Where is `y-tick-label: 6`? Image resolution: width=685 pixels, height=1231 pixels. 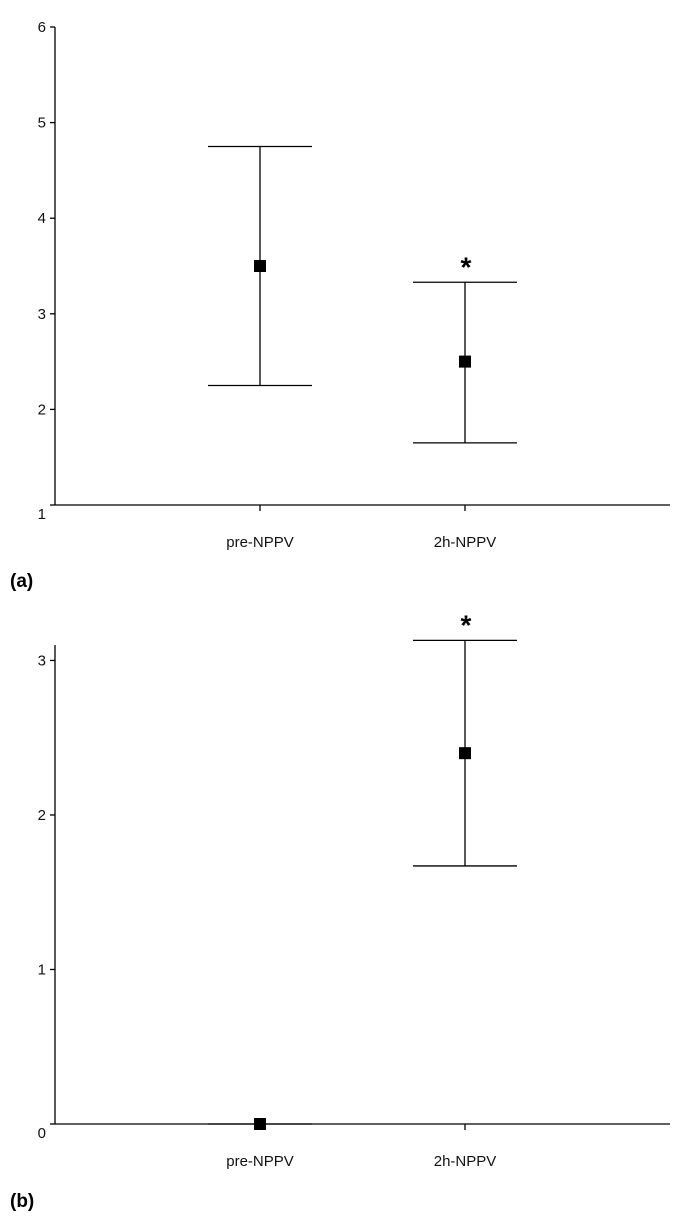 y-tick-label: 6 is located at coordinates (42, 27).